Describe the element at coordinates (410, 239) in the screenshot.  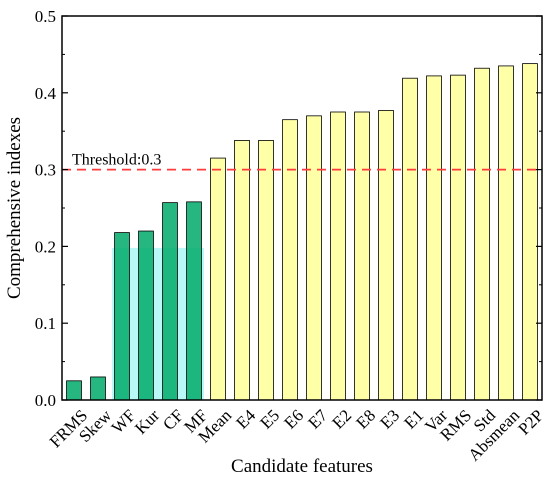
I see `bar-e1` at that location.